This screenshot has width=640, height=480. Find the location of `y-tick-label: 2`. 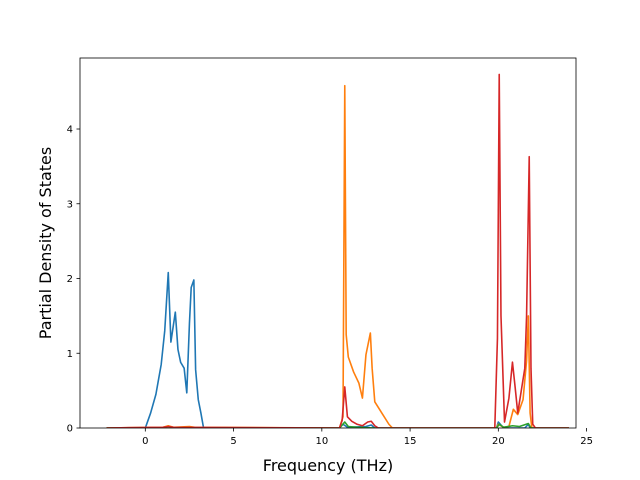

y-tick-label: 2 is located at coordinates (70, 279).